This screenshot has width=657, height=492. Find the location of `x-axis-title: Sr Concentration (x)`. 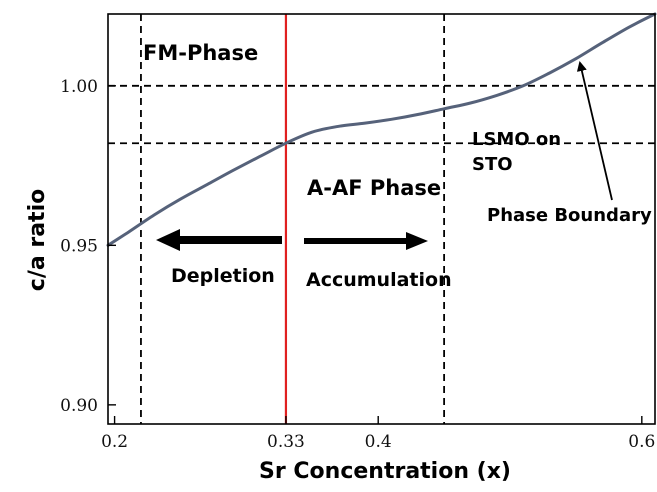

x-axis-title: Sr Concentration (x) is located at coordinates (385, 471).